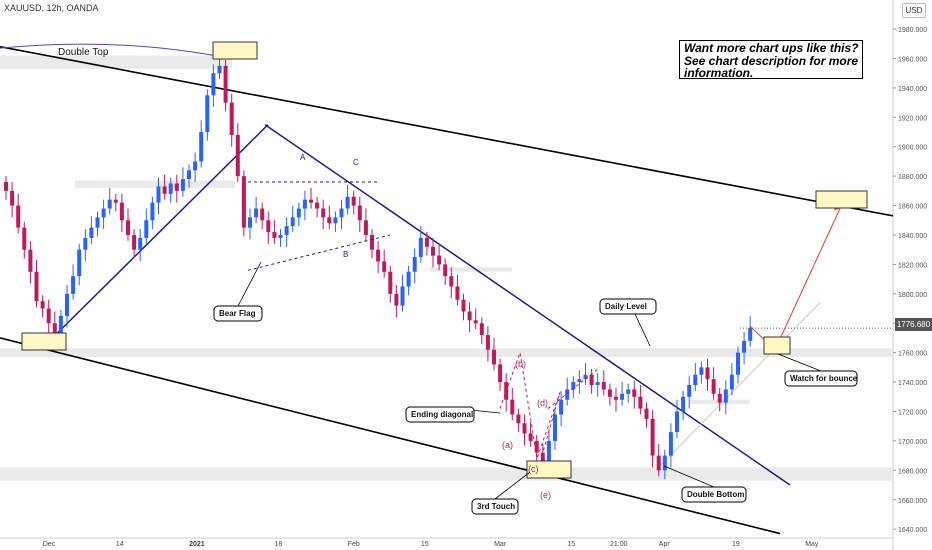 The image size is (932, 550). What do you see at coordinates (912, 383) in the screenshot?
I see `y-tick-label: 1740.000` at bounding box center [912, 383].